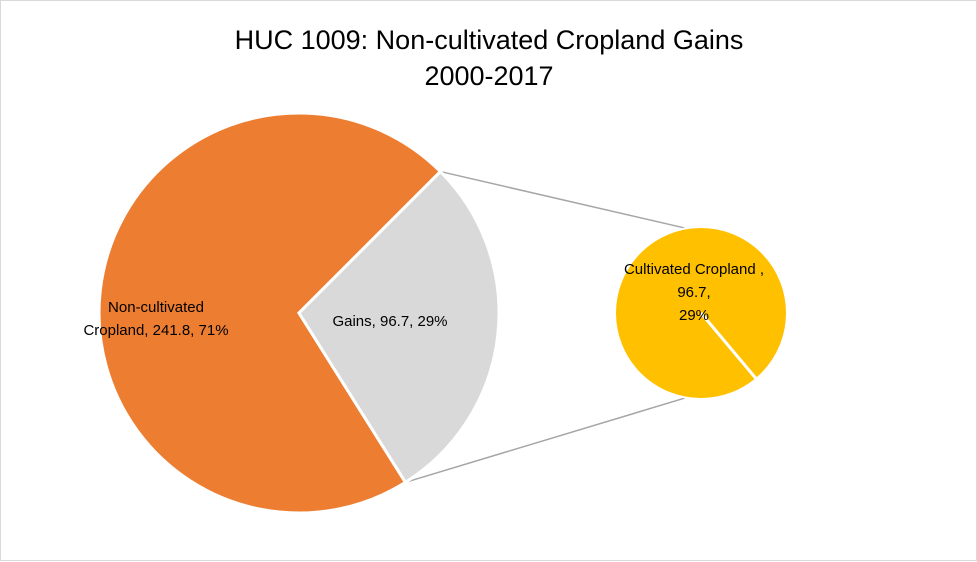  Describe the element at coordinates (694, 315) in the screenshot. I see `secondary-label-line-3: 29%` at that location.